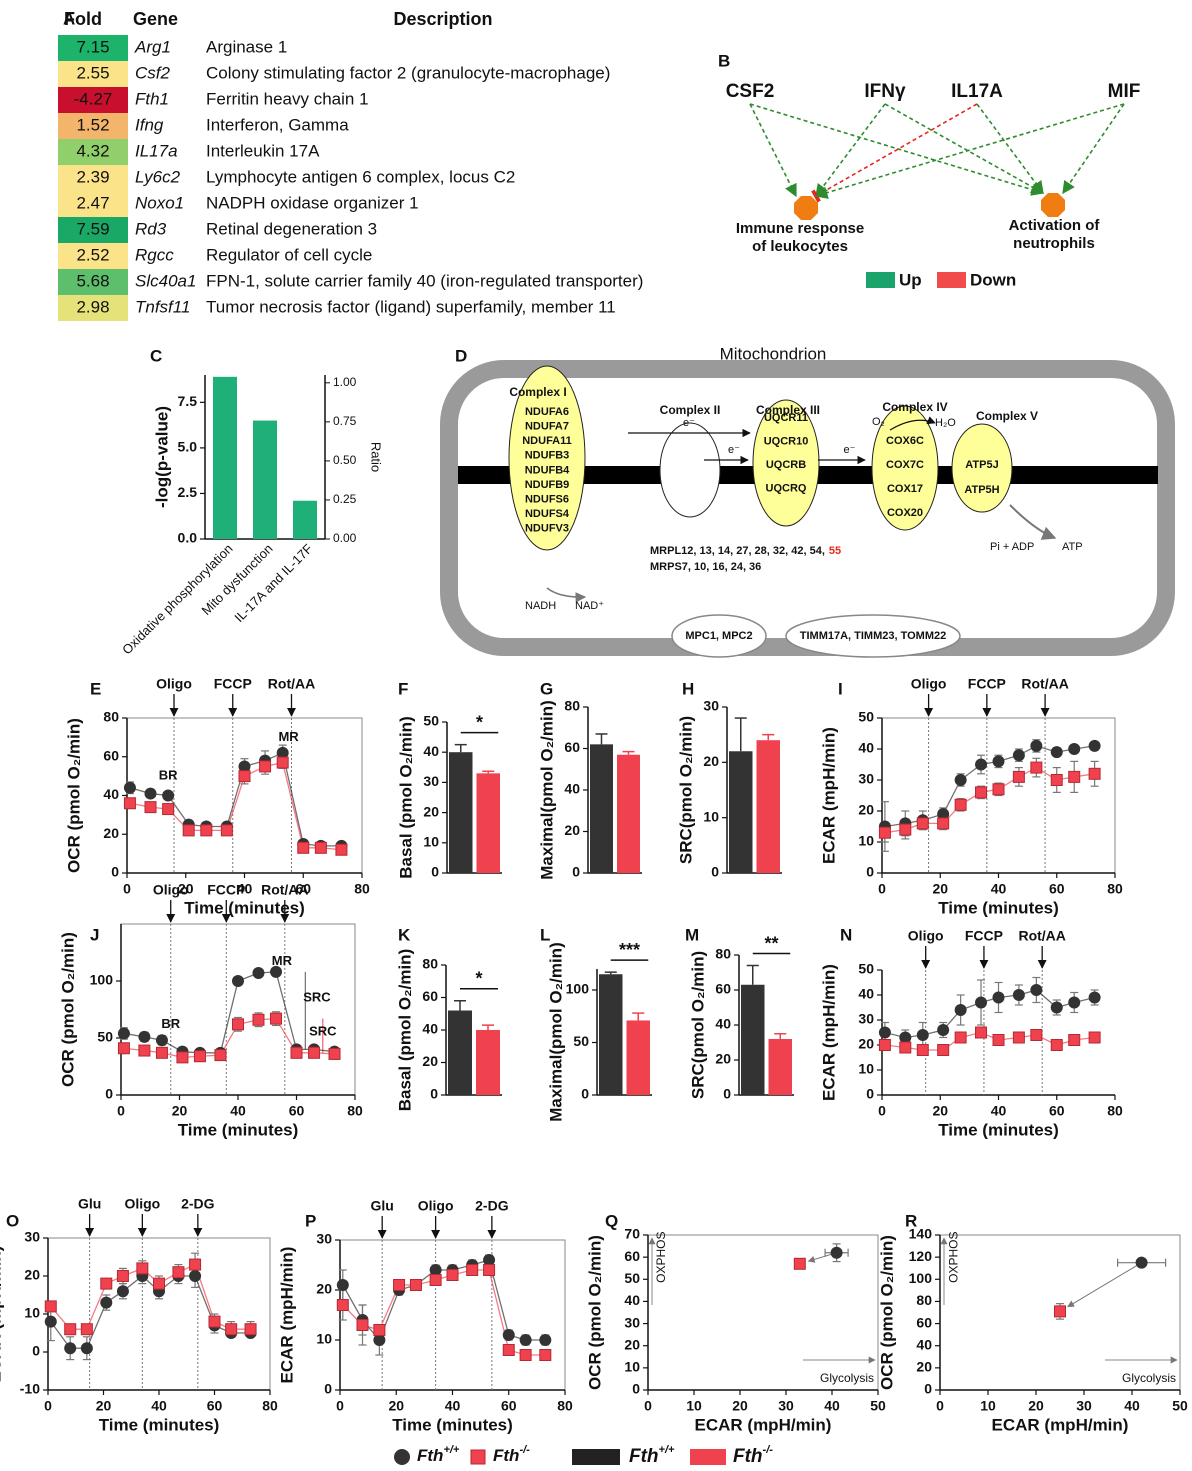  I want to click on complex-name: Complex II, so click(690, 410).